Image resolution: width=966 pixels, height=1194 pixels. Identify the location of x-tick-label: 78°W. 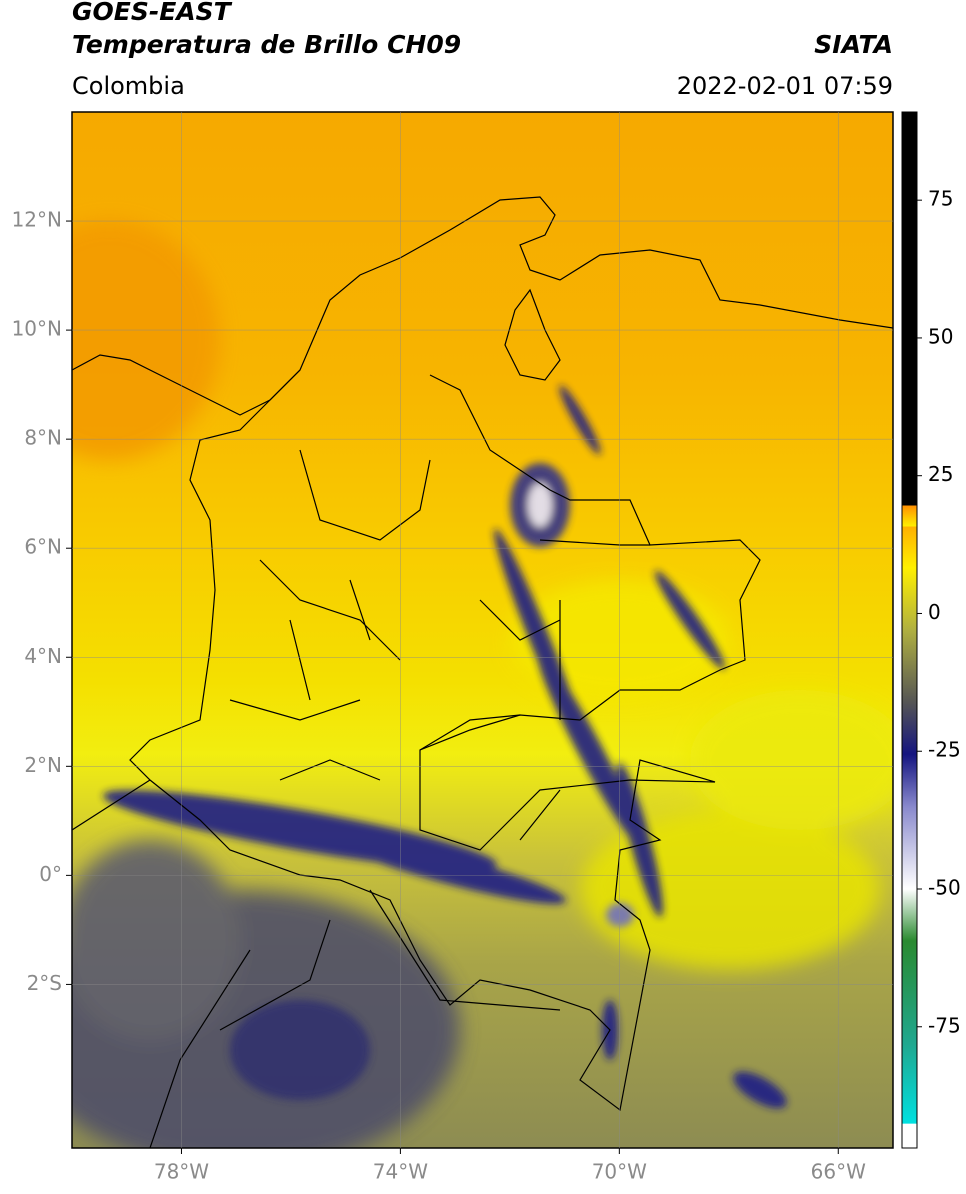
(181, 1172).